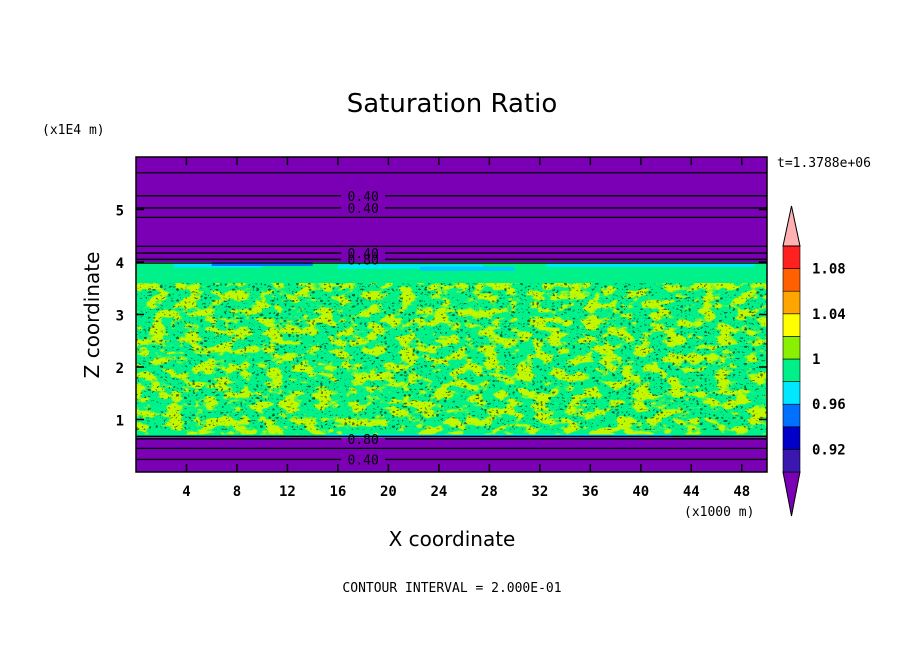  Describe the element at coordinates (120, 264) in the screenshot. I see `y-tick-label: 4` at that location.